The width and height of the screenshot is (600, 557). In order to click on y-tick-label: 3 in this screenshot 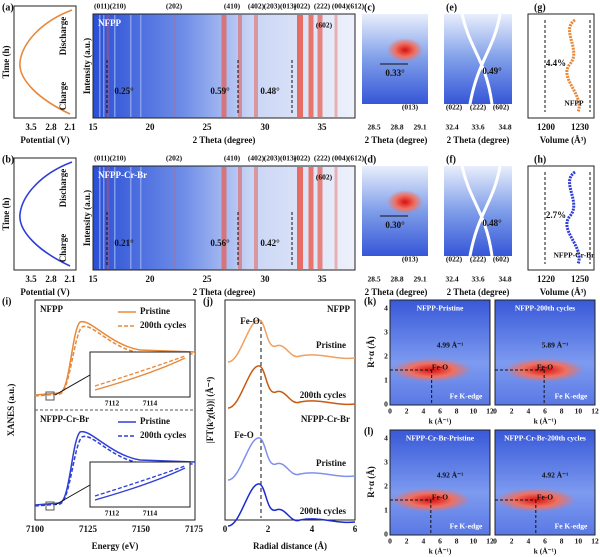, I will do `click(386, 332)`.